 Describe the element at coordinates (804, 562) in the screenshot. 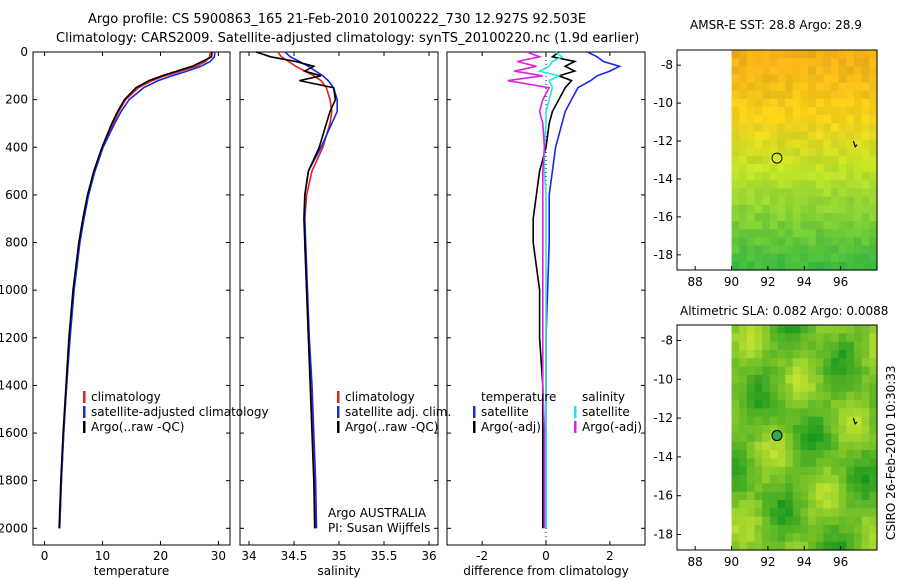

I see `x-tick-label: 94` at that location.